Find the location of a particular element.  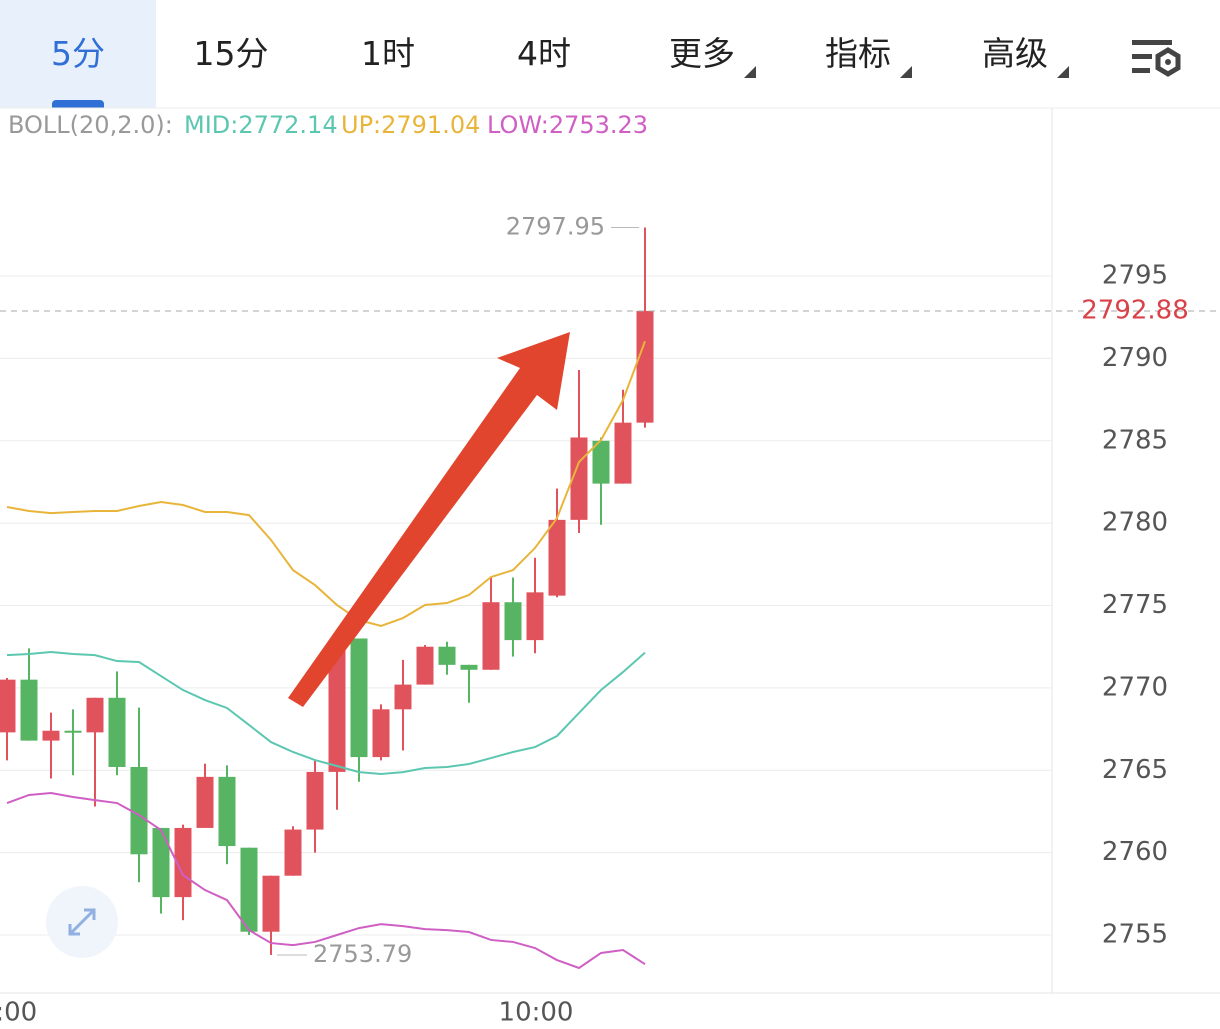

tab-label: 更多 is located at coordinates (702, 53).